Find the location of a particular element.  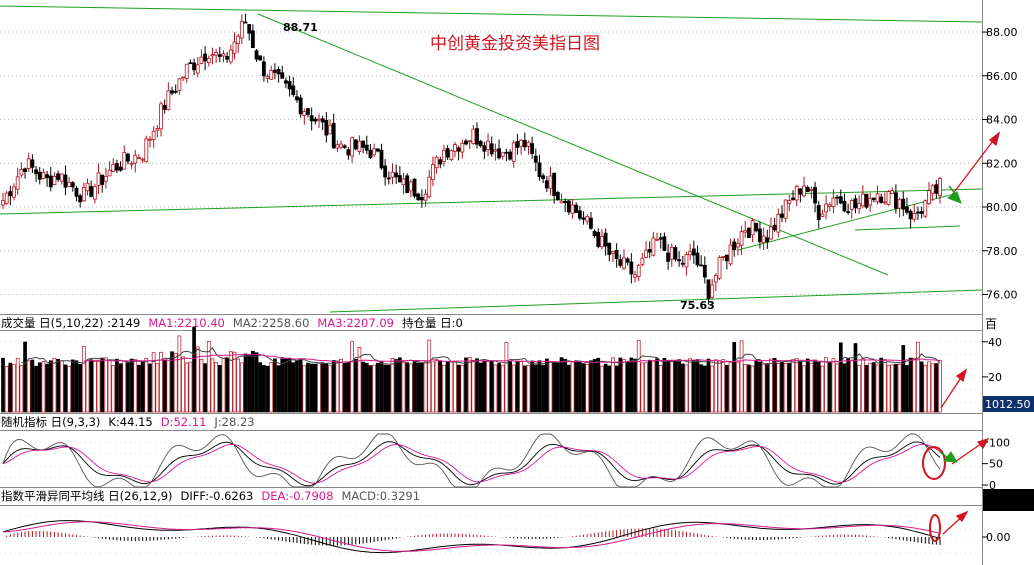

kdj-line is located at coordinates (471, 463).